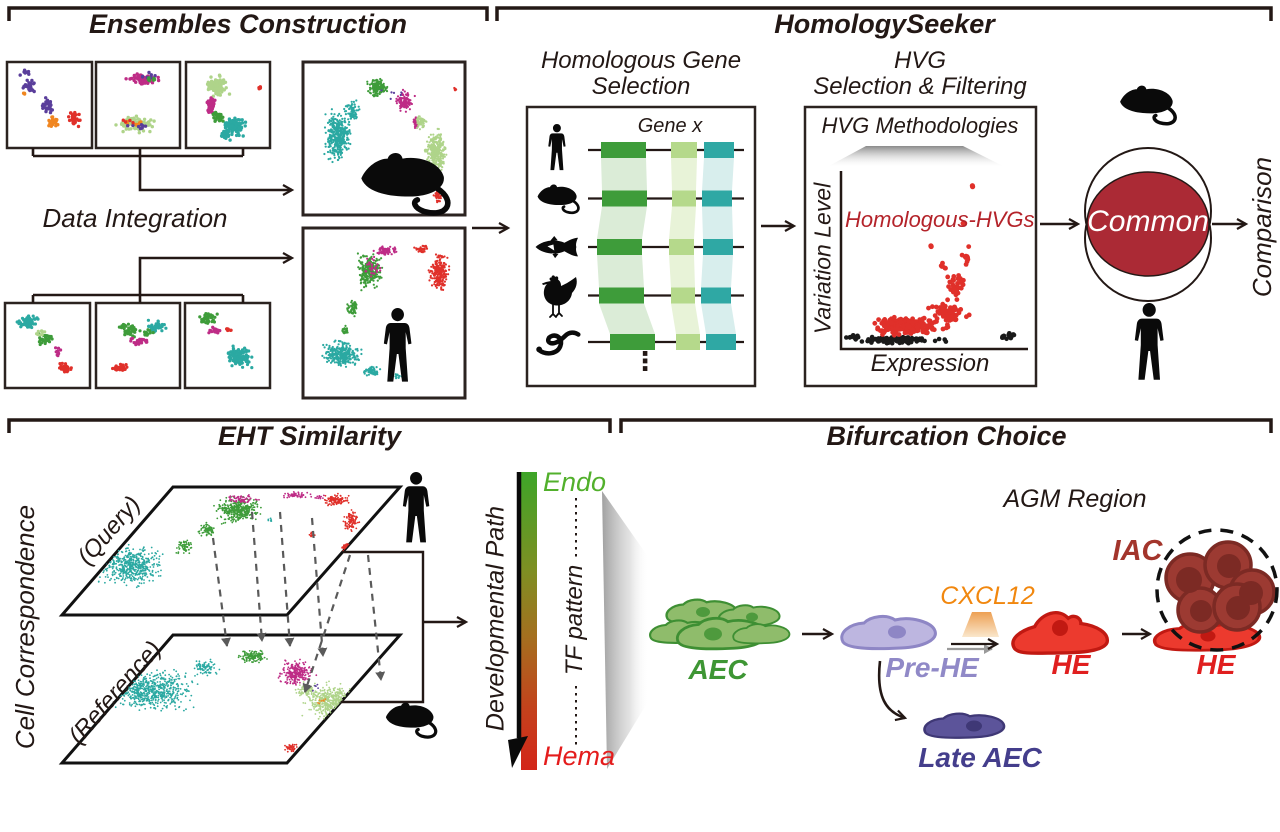 The height and width of the screenshot is (832, 1280). What do you see at coordinates (980, 624) in the screenshot?
I see `cxcl12-signal-shape` at bounding box center [980, 624].